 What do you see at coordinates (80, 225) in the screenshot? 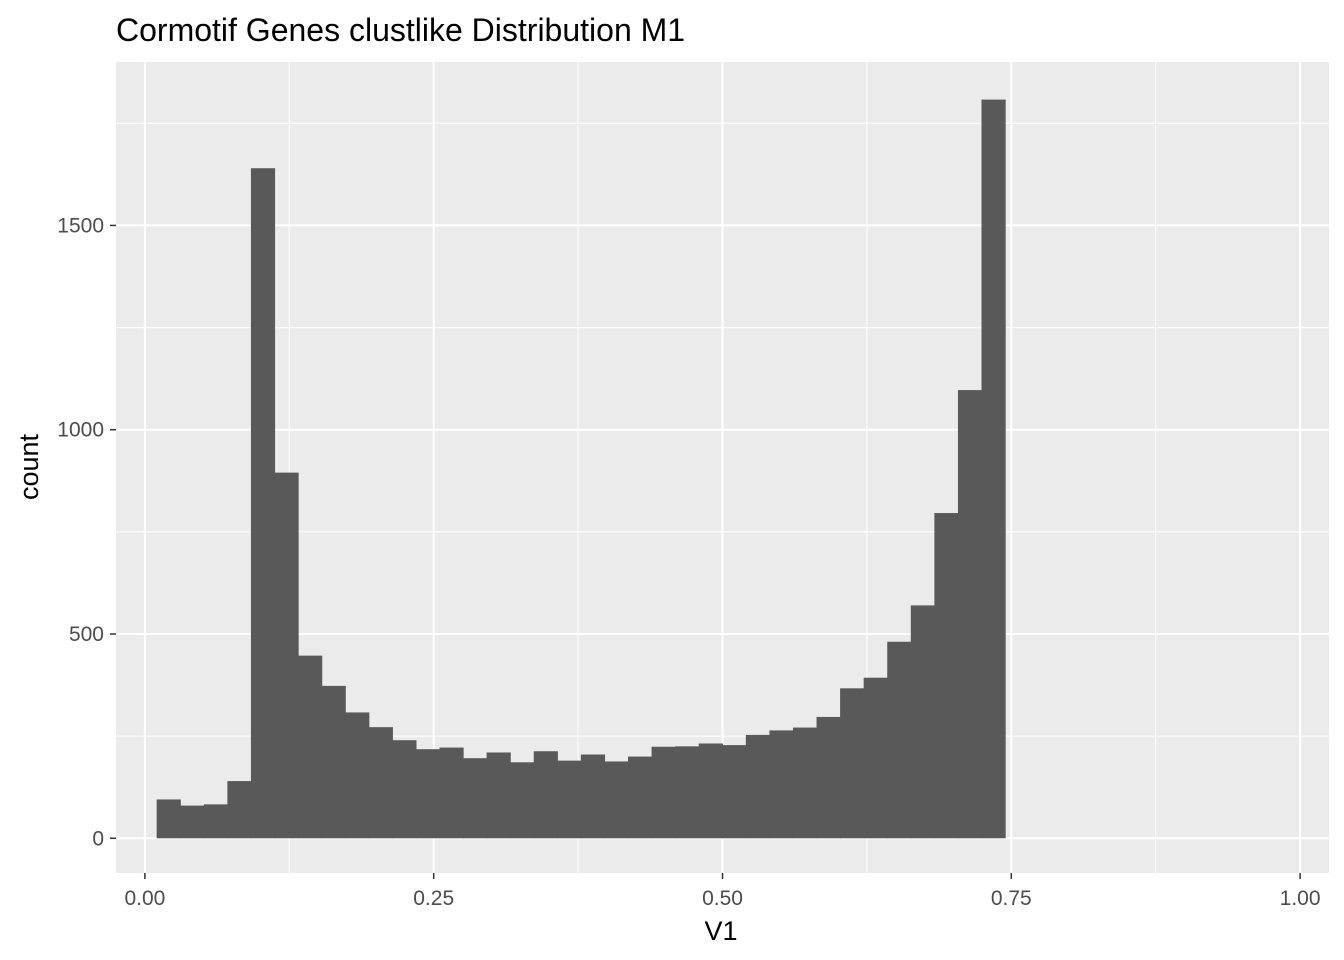
I see `y-tick-label: 1500` at bounding box center [80, 225].